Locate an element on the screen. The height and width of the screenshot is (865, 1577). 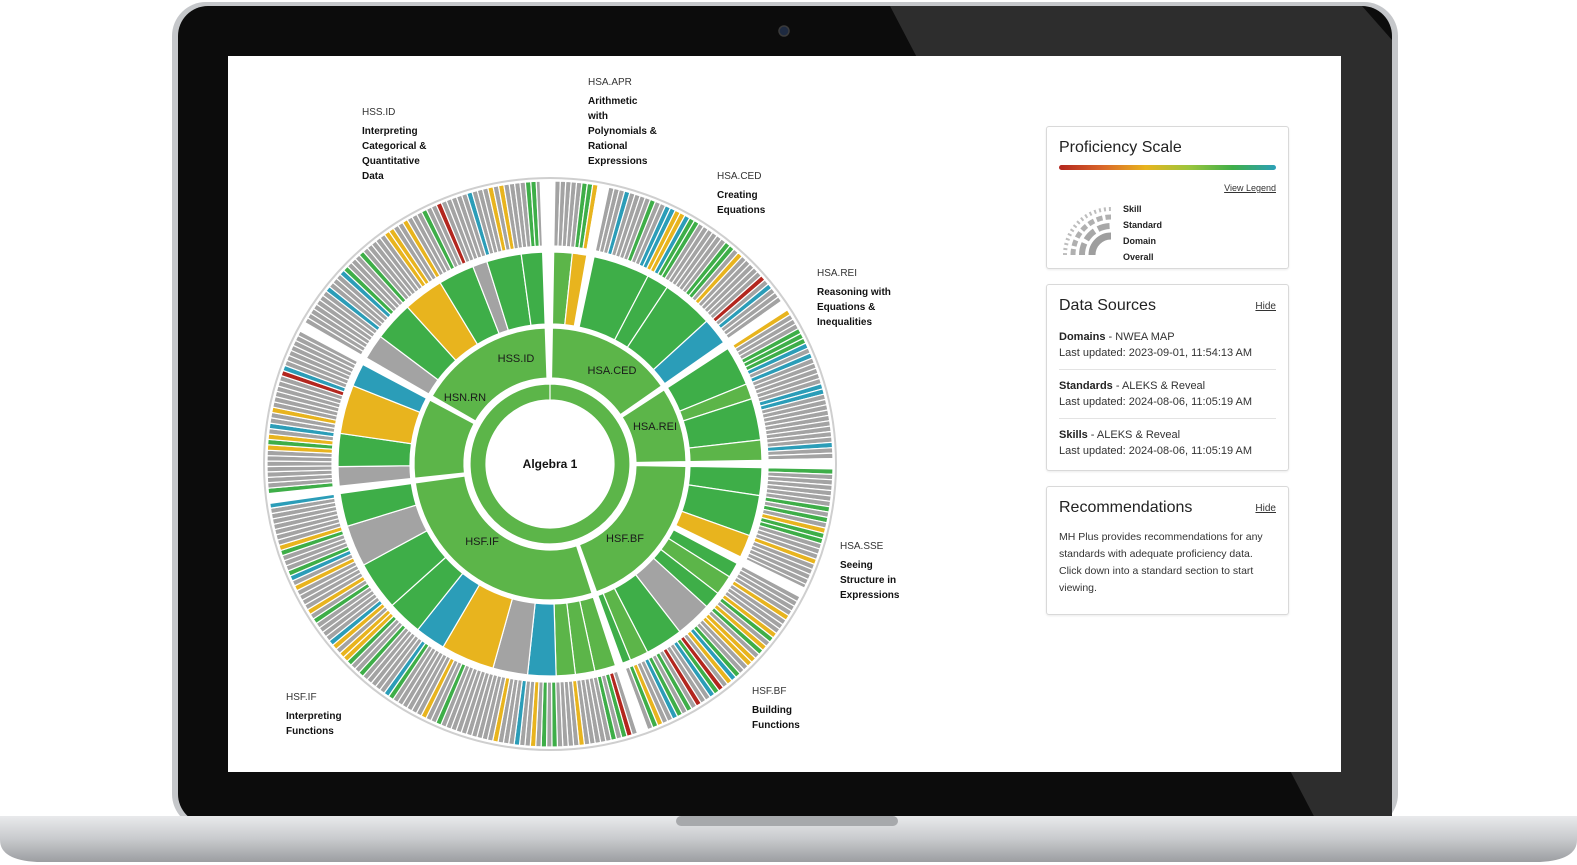
domain-name-label: Inequalities is located at coordinates (844, 322).